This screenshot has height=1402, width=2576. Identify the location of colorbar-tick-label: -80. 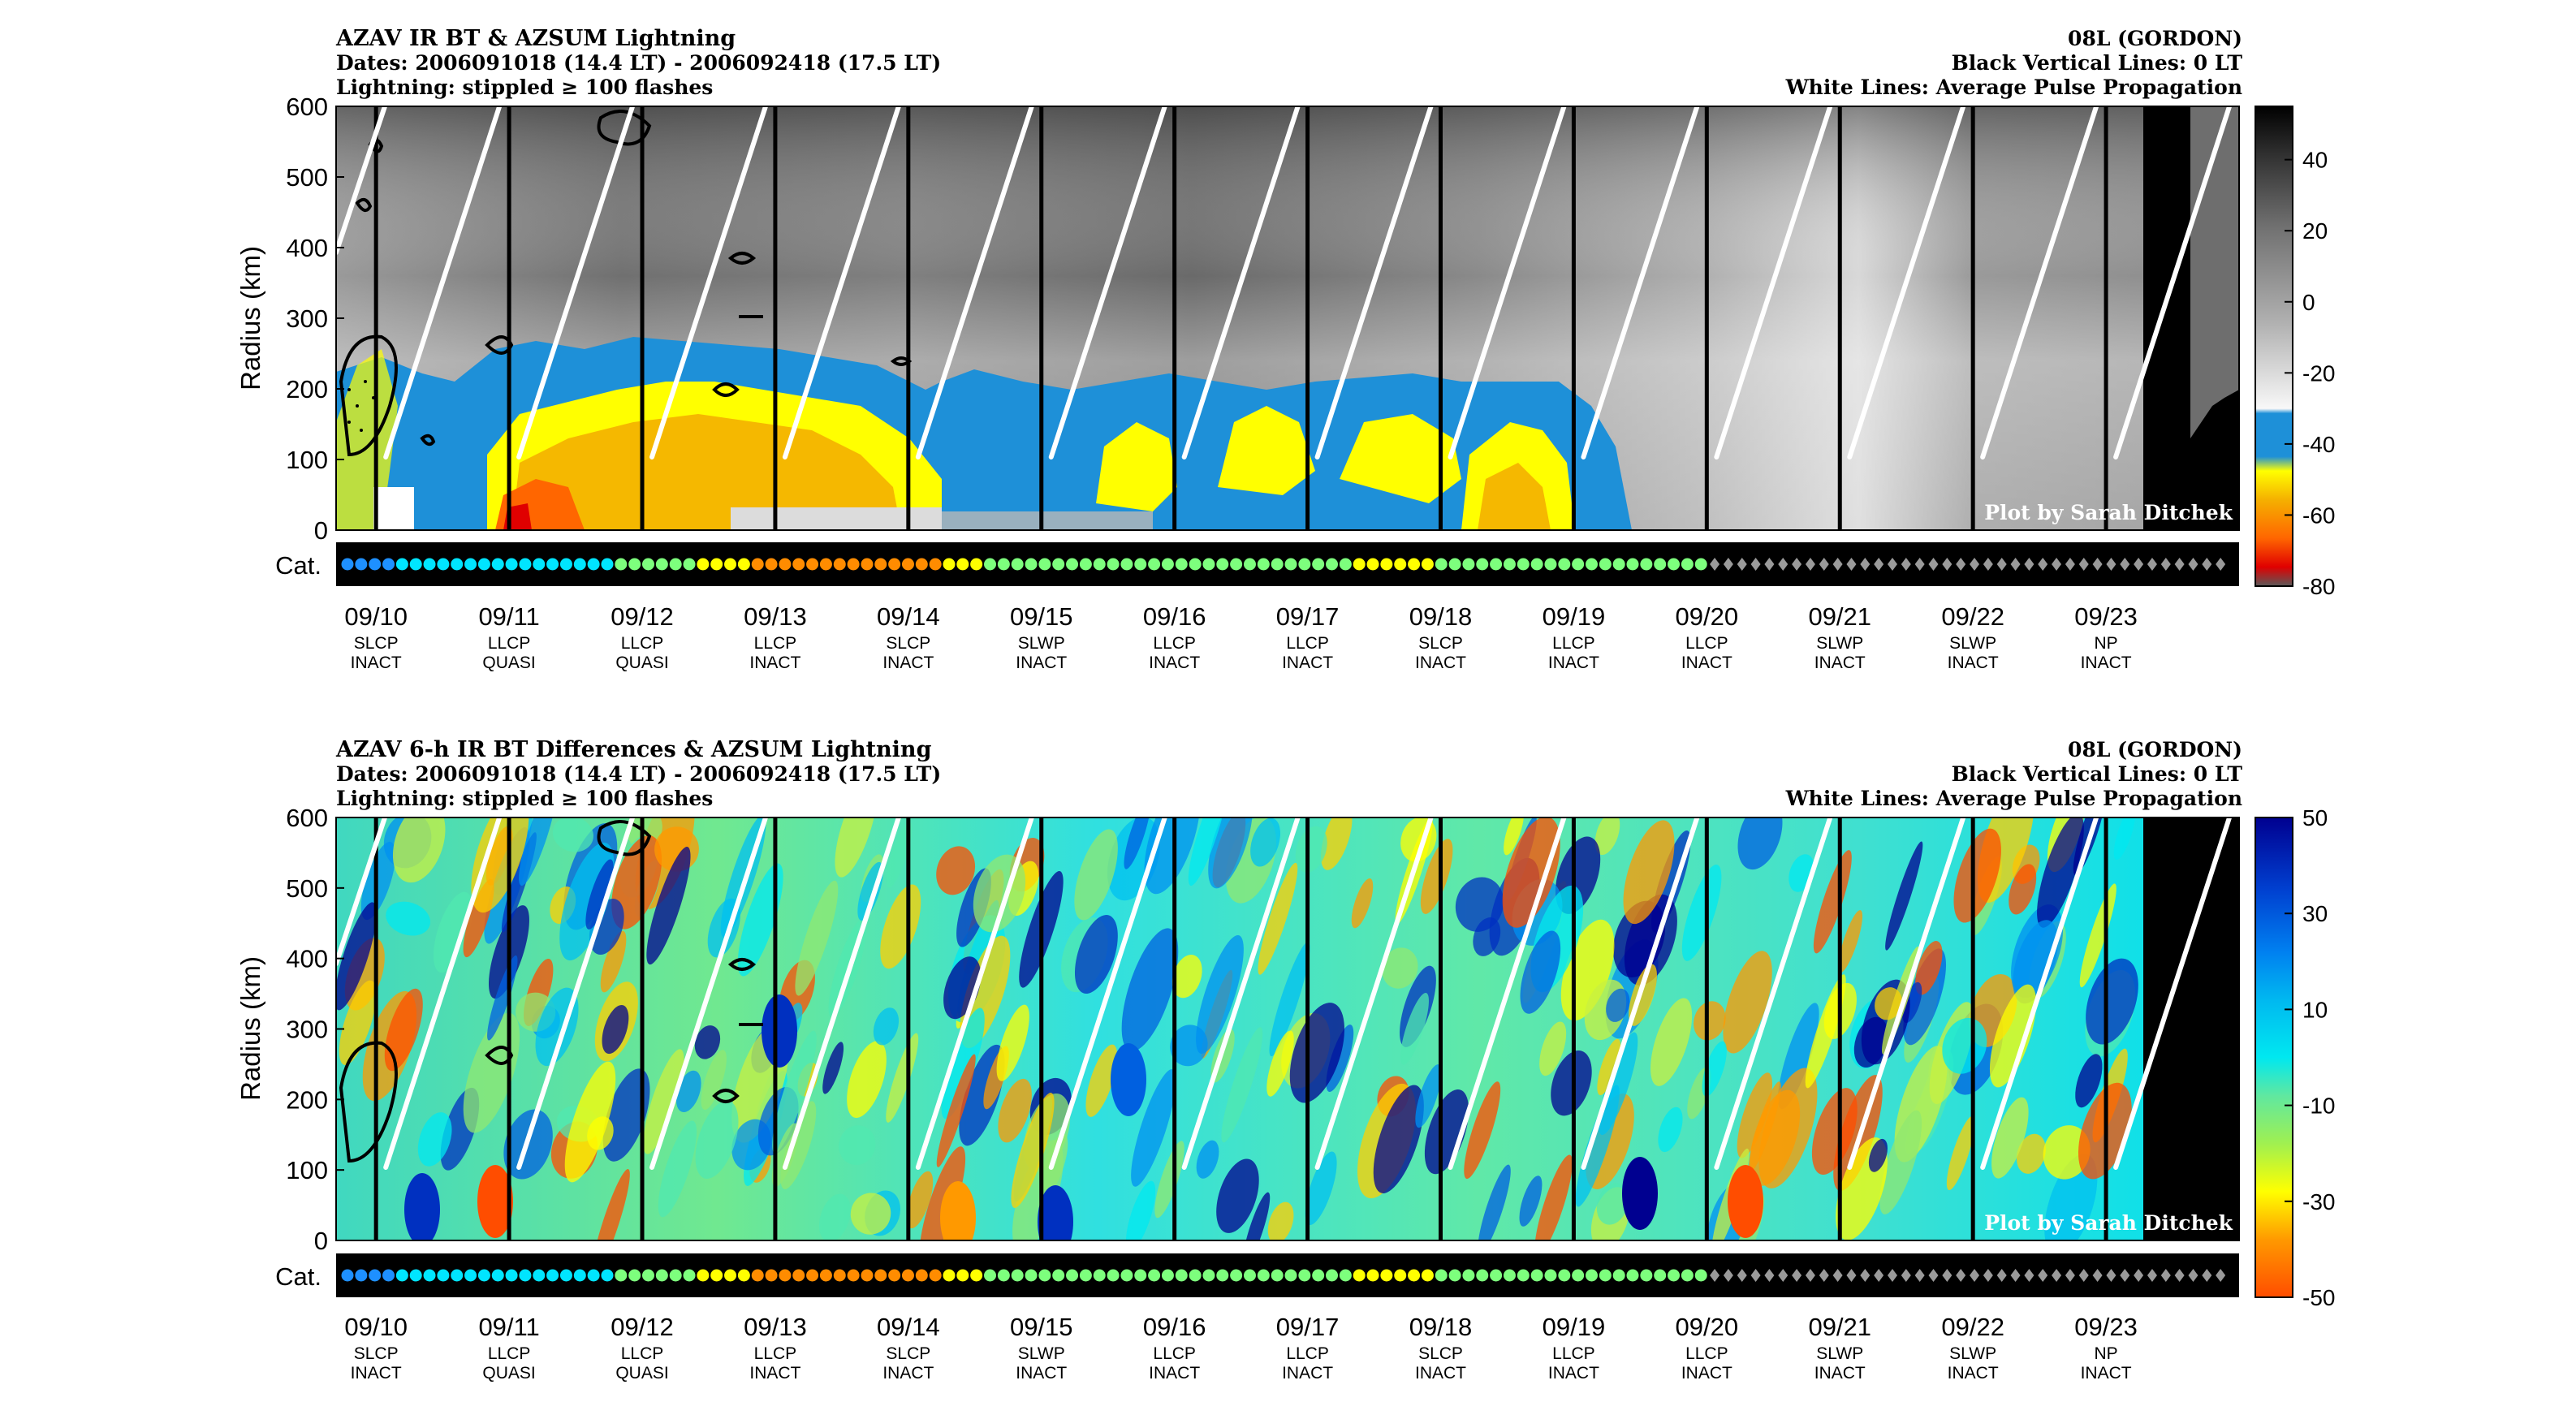
(2318, 586).